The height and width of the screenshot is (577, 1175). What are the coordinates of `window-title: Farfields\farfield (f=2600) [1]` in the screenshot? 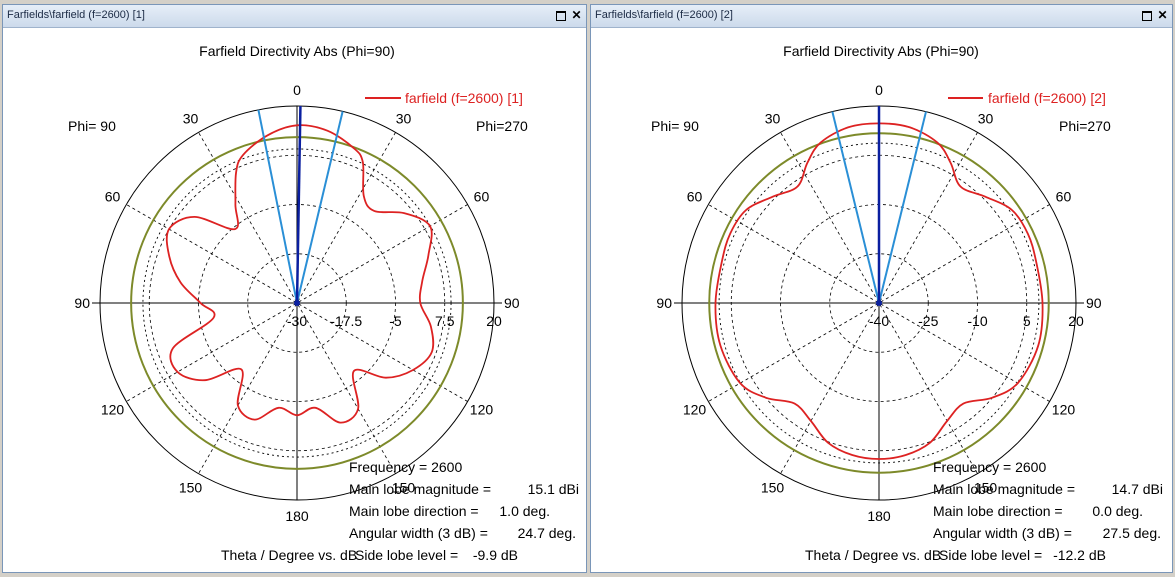 It's located at (76, 15).